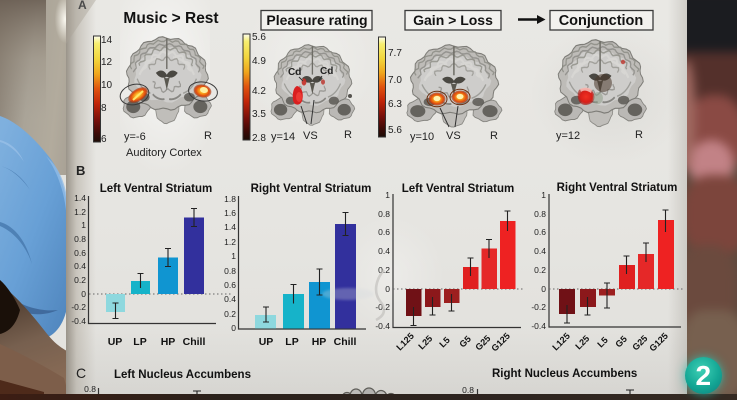 This screenshot has width=737, height=400. I want to click on svg-text: Right Nucleus Accumbens, so click(564, 374).